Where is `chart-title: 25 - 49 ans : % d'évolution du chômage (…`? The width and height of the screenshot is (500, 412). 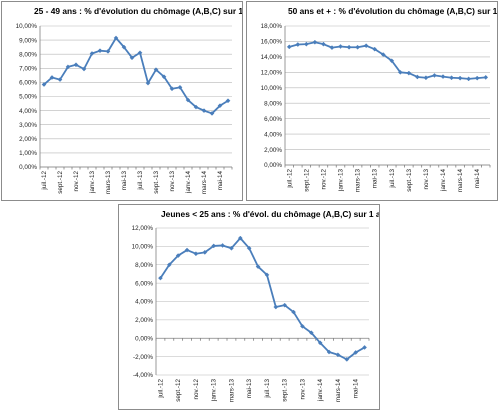
chart-title: 25 - 49 ans : % d'évolution du chômage (… is located at coordinates (138, 11).